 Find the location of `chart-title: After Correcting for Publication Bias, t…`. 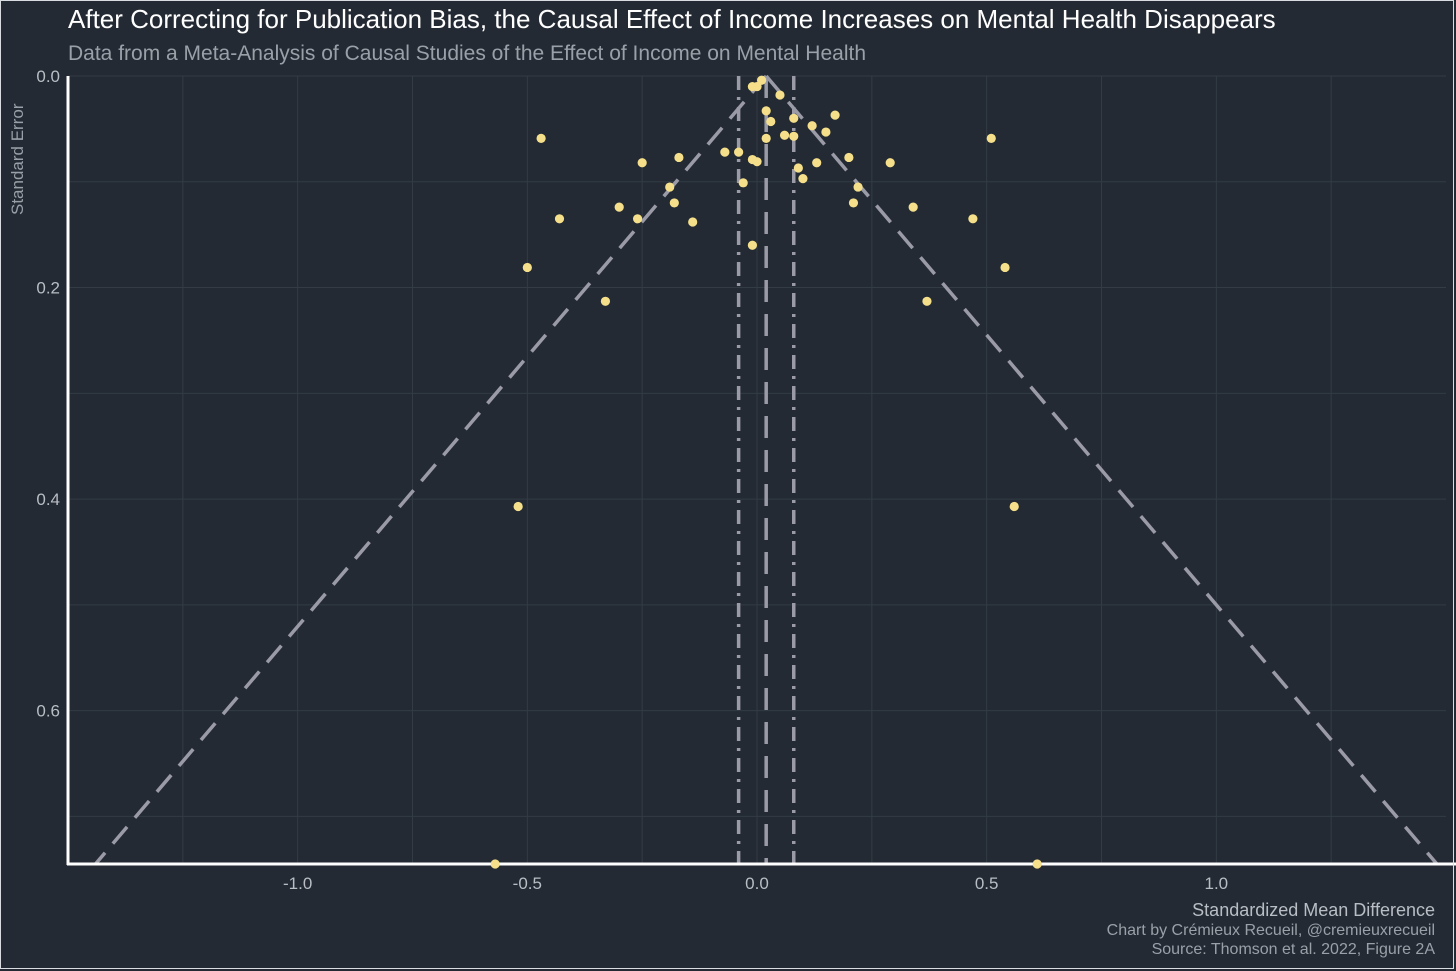

chart-title: After Correcting for Publication Bias, t… is located at coordinates (672, 19).